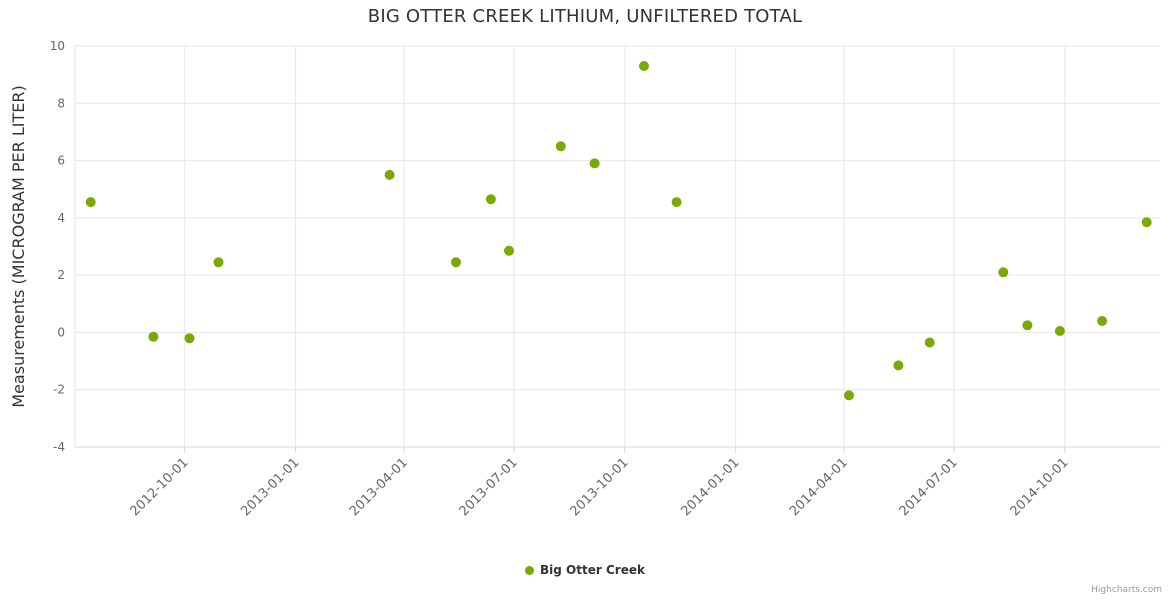 The height and width of the screenshot is (600, 1170). What do you see at coordinates (819, 487) in the screenshot?
I see `x-axis-tick-label: 2014-04-01` at bounding box center [819, 487].